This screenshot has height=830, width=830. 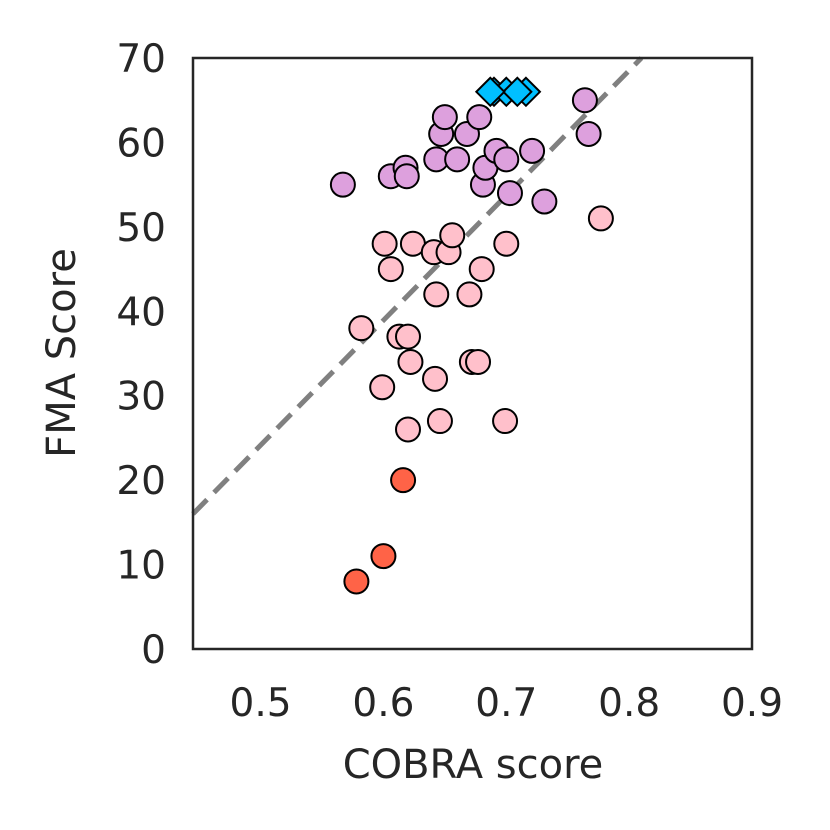 I want to click on y-tick-label: 60, so click(x=141, y=143).